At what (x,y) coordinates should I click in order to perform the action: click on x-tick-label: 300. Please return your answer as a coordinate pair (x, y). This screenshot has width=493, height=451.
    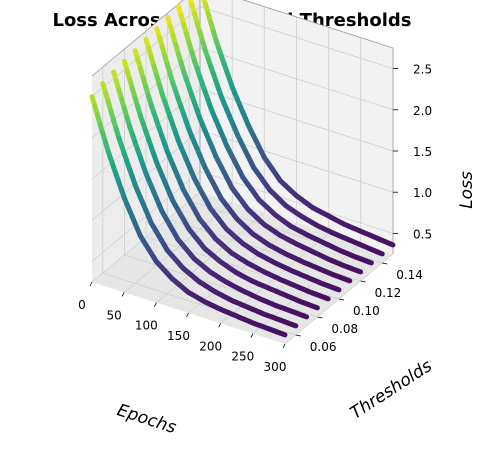
    Looking at the image, I should click on (275, 367).